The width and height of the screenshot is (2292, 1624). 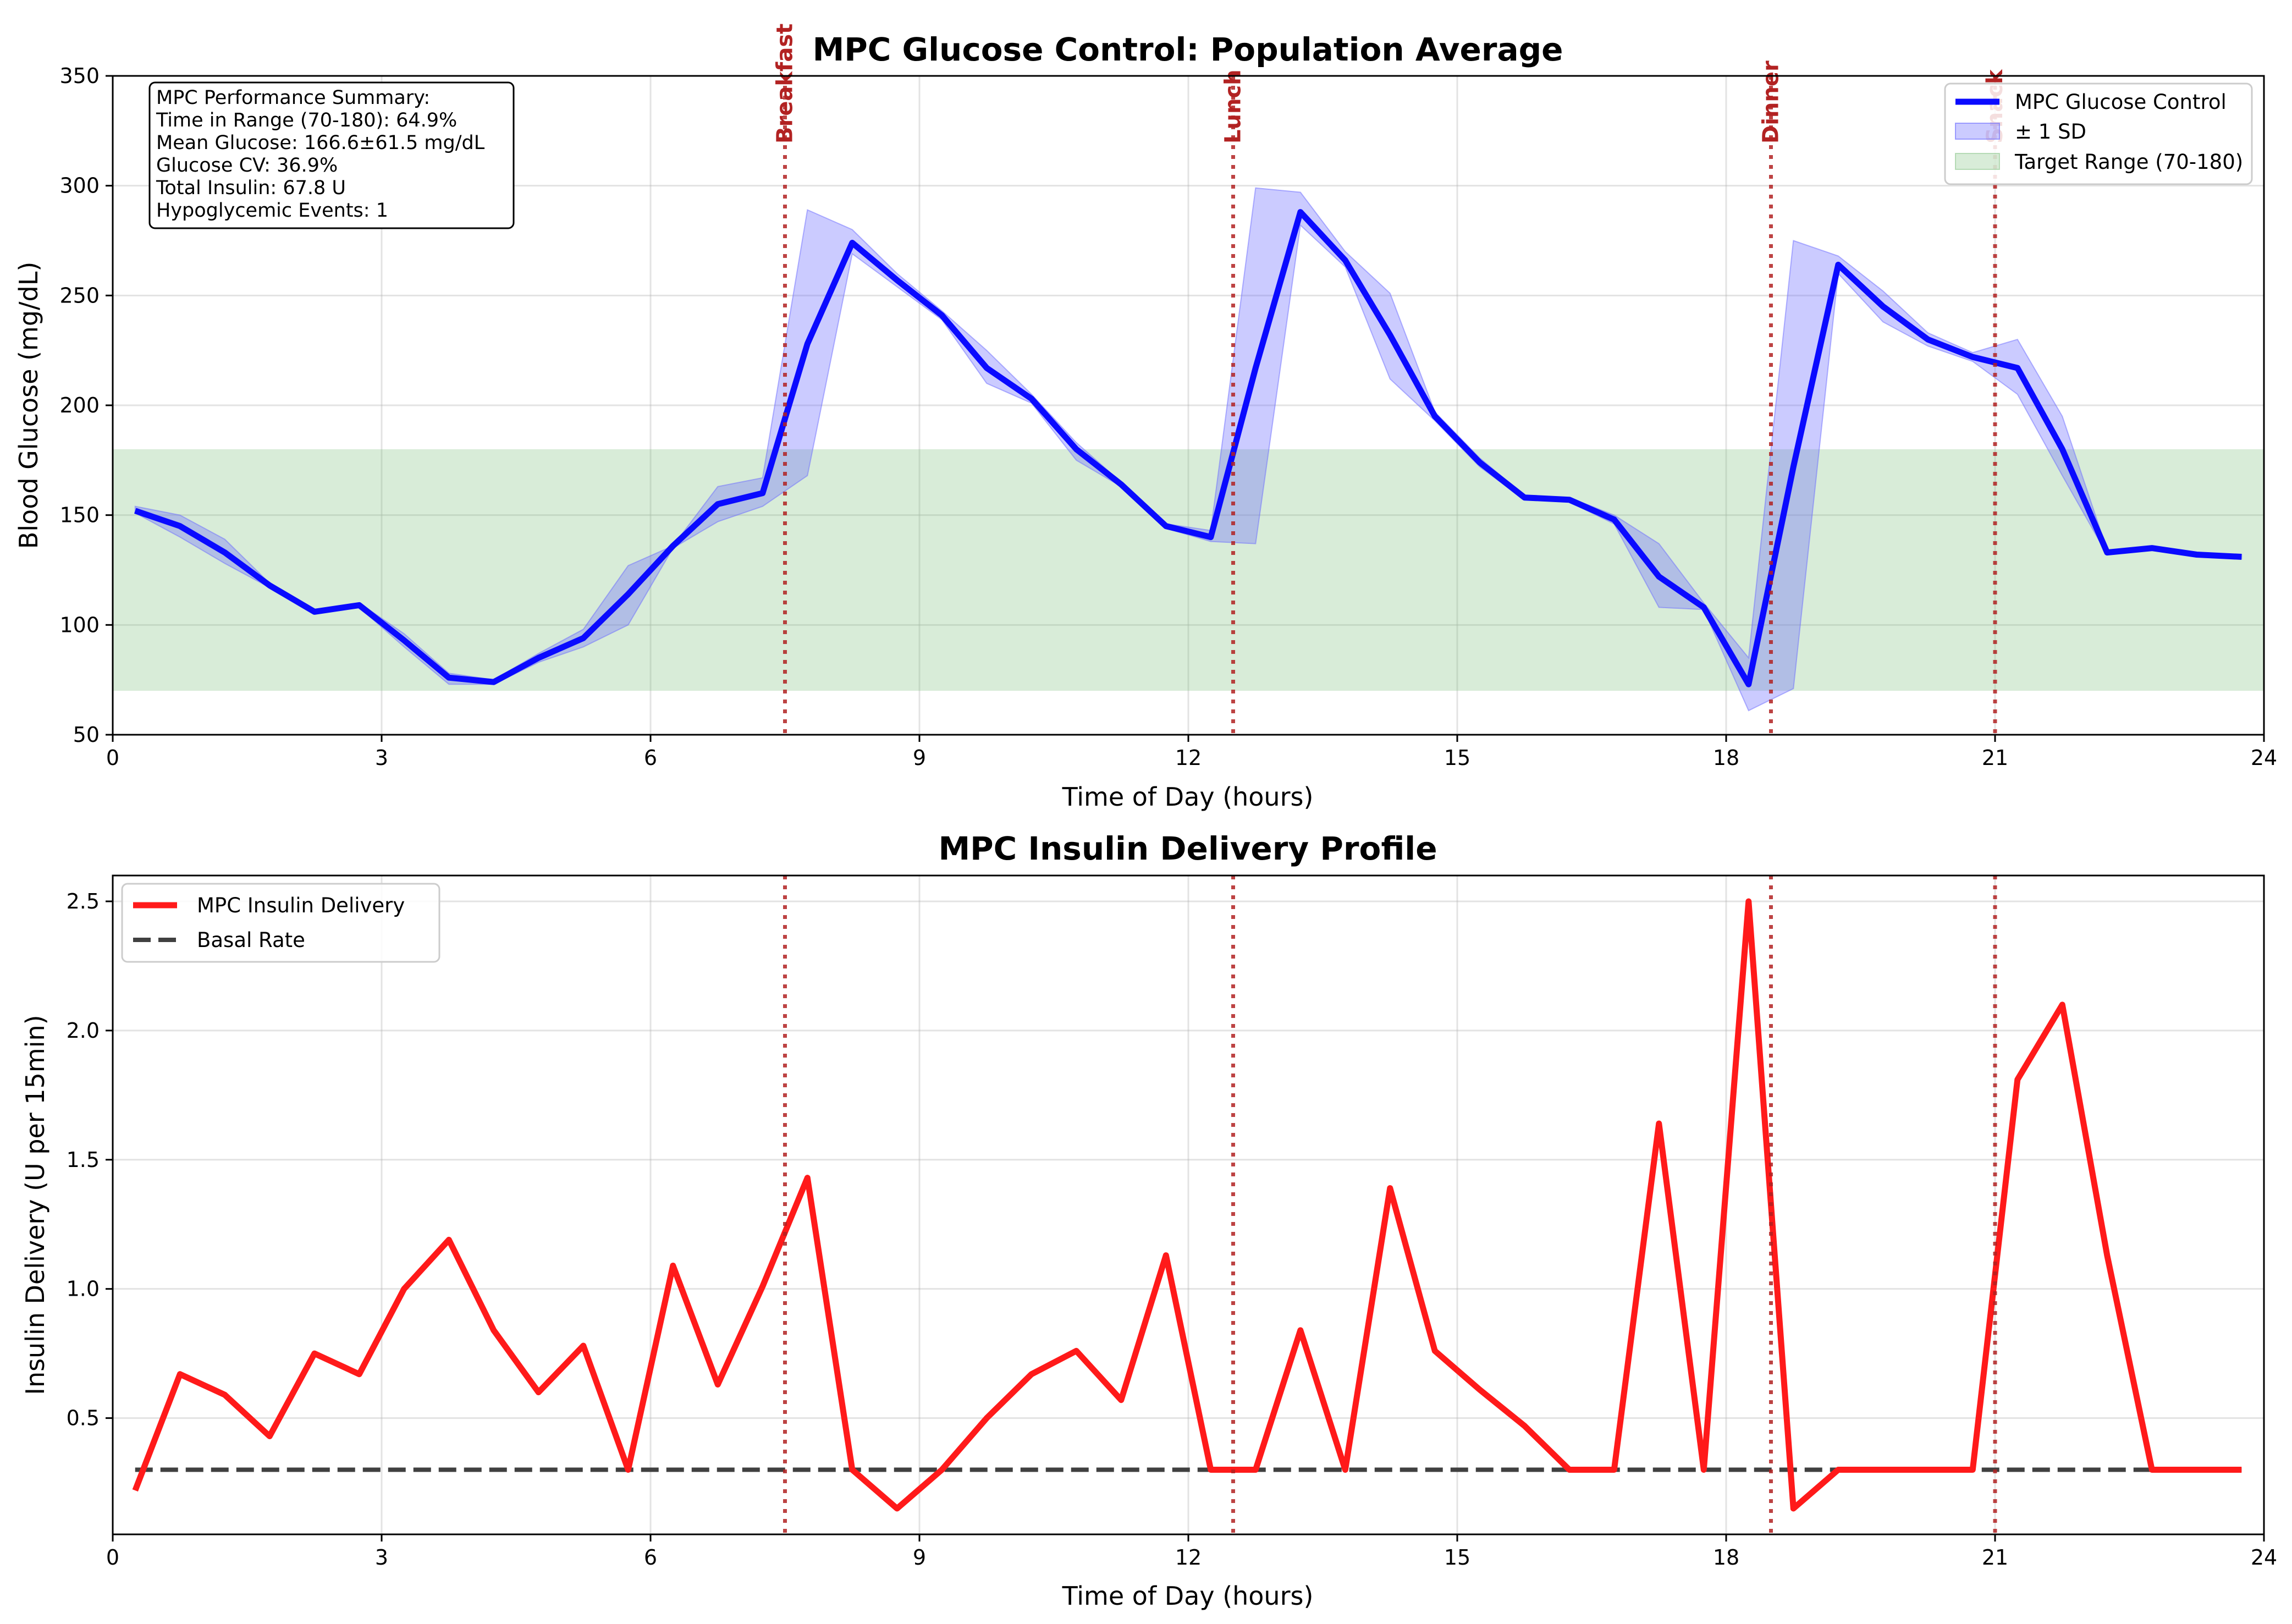 What do you see at coordinates (79, 405) in the screenshot?
I see `y-tick-label: 200` at bounding box center [79, 405].